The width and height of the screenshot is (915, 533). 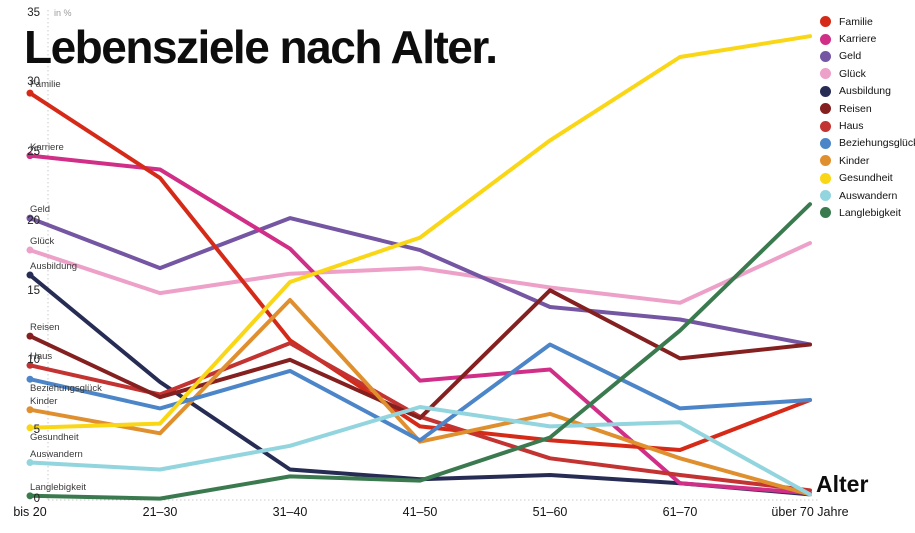 I want to click on legend-label: Beziehungsglück, so click(x=877, y=143).